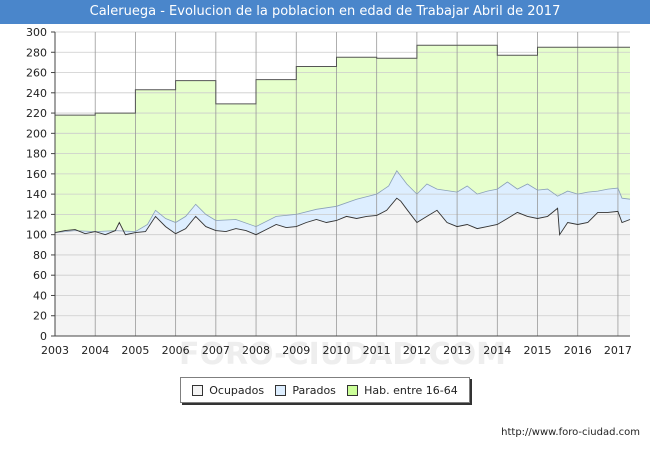 This screenshot has height=450, width=650. What do you see at coordinates (36, 194) in the screenshot?
I see `y-tick-label: 140` at bounding box center [36, 194].